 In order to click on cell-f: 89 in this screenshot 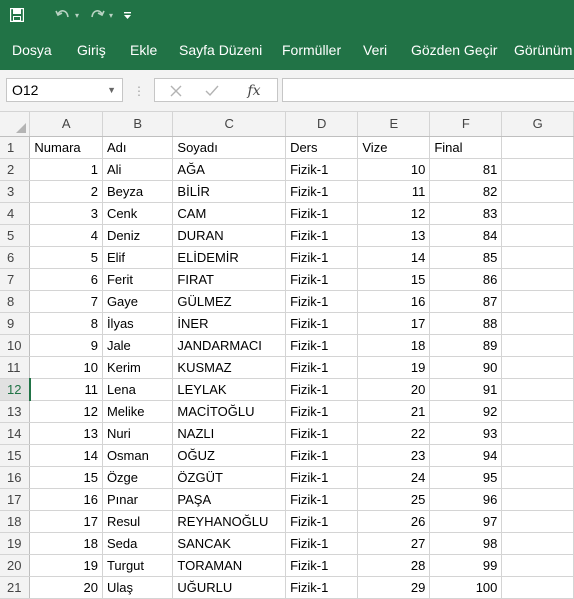, I will do `click(466, 345)`.